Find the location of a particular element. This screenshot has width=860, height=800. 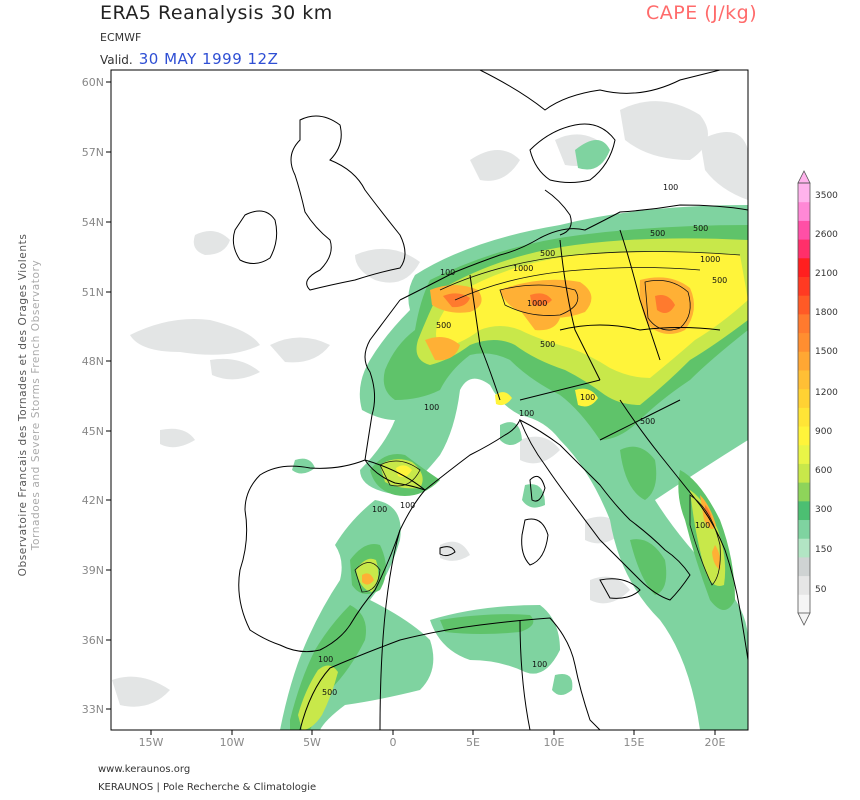

lat-label: 45N is located at coordinates (93, 431).